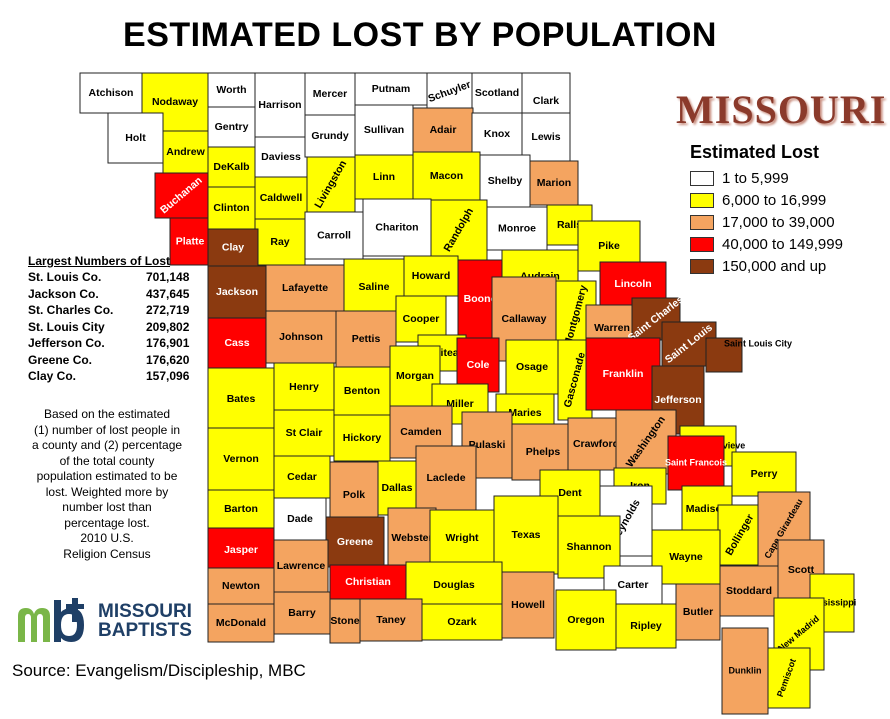  I want to click on county-label: Jasper, so click(241, 550).